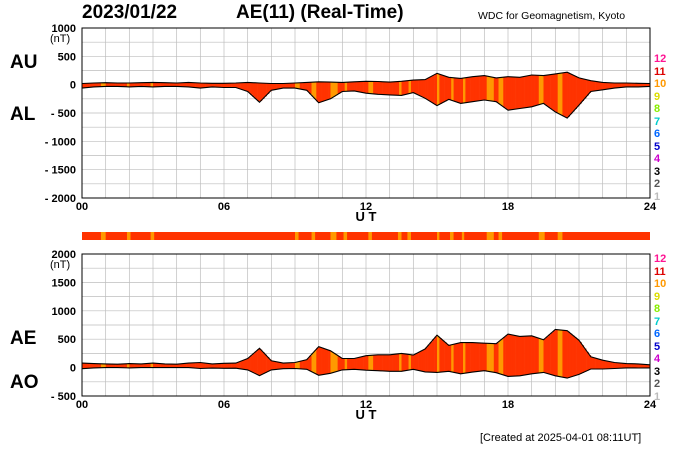 The image size is (700, 450). I want to click on y-tick-label: - 1500, so click(60, 171).